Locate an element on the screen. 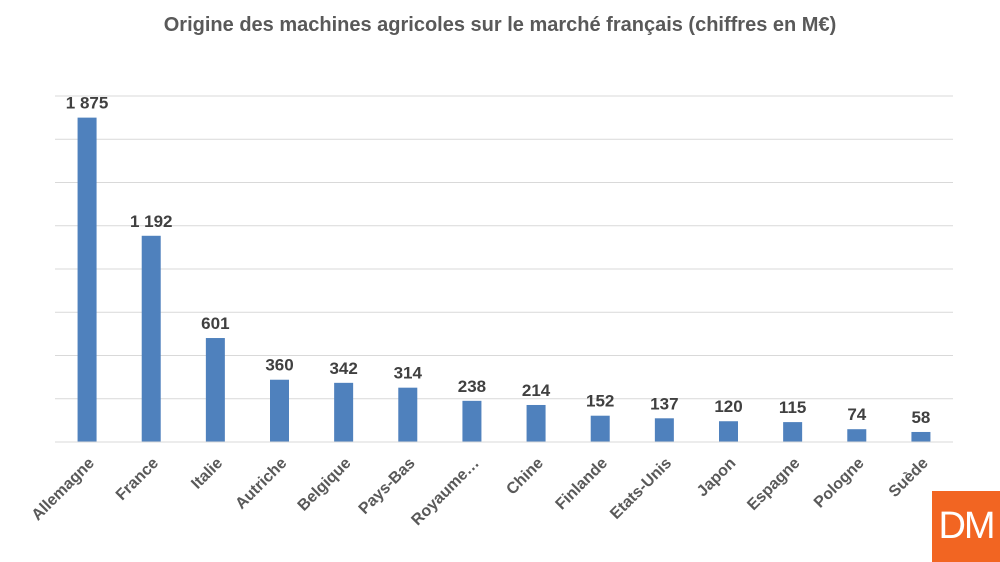 This screenshot has height=562, width=1000. category-label: Espagne is located at coordinates (773, 484).